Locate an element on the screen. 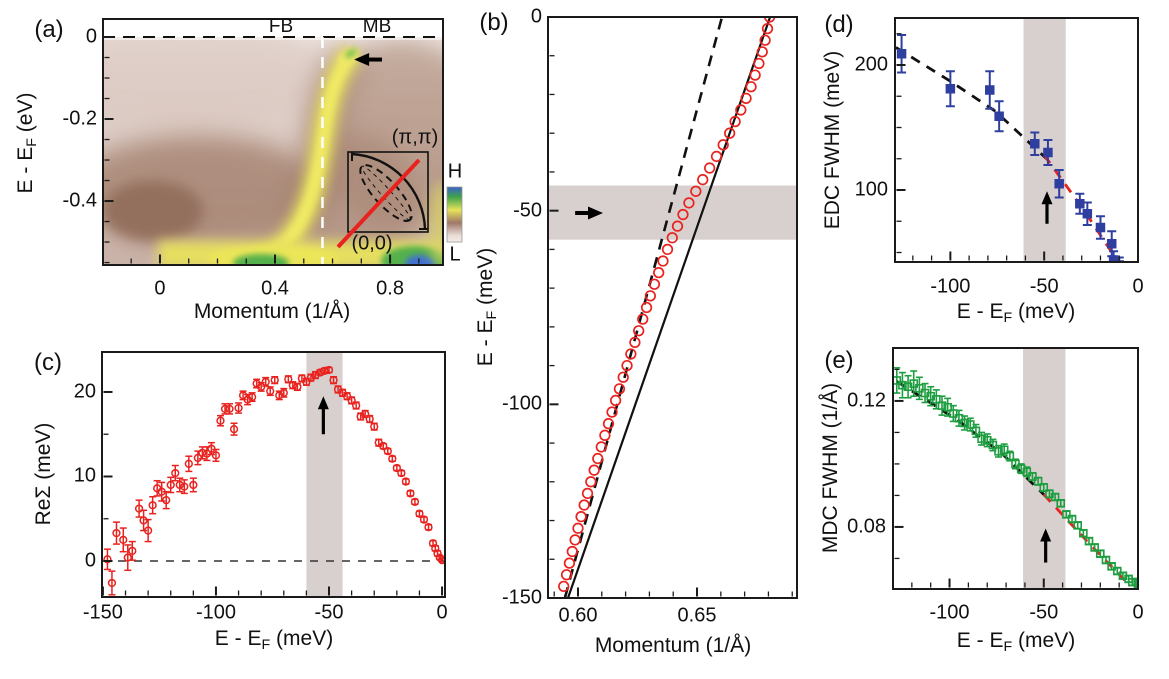  panel-d-letter: (d) is located at coordinates (839, 24).